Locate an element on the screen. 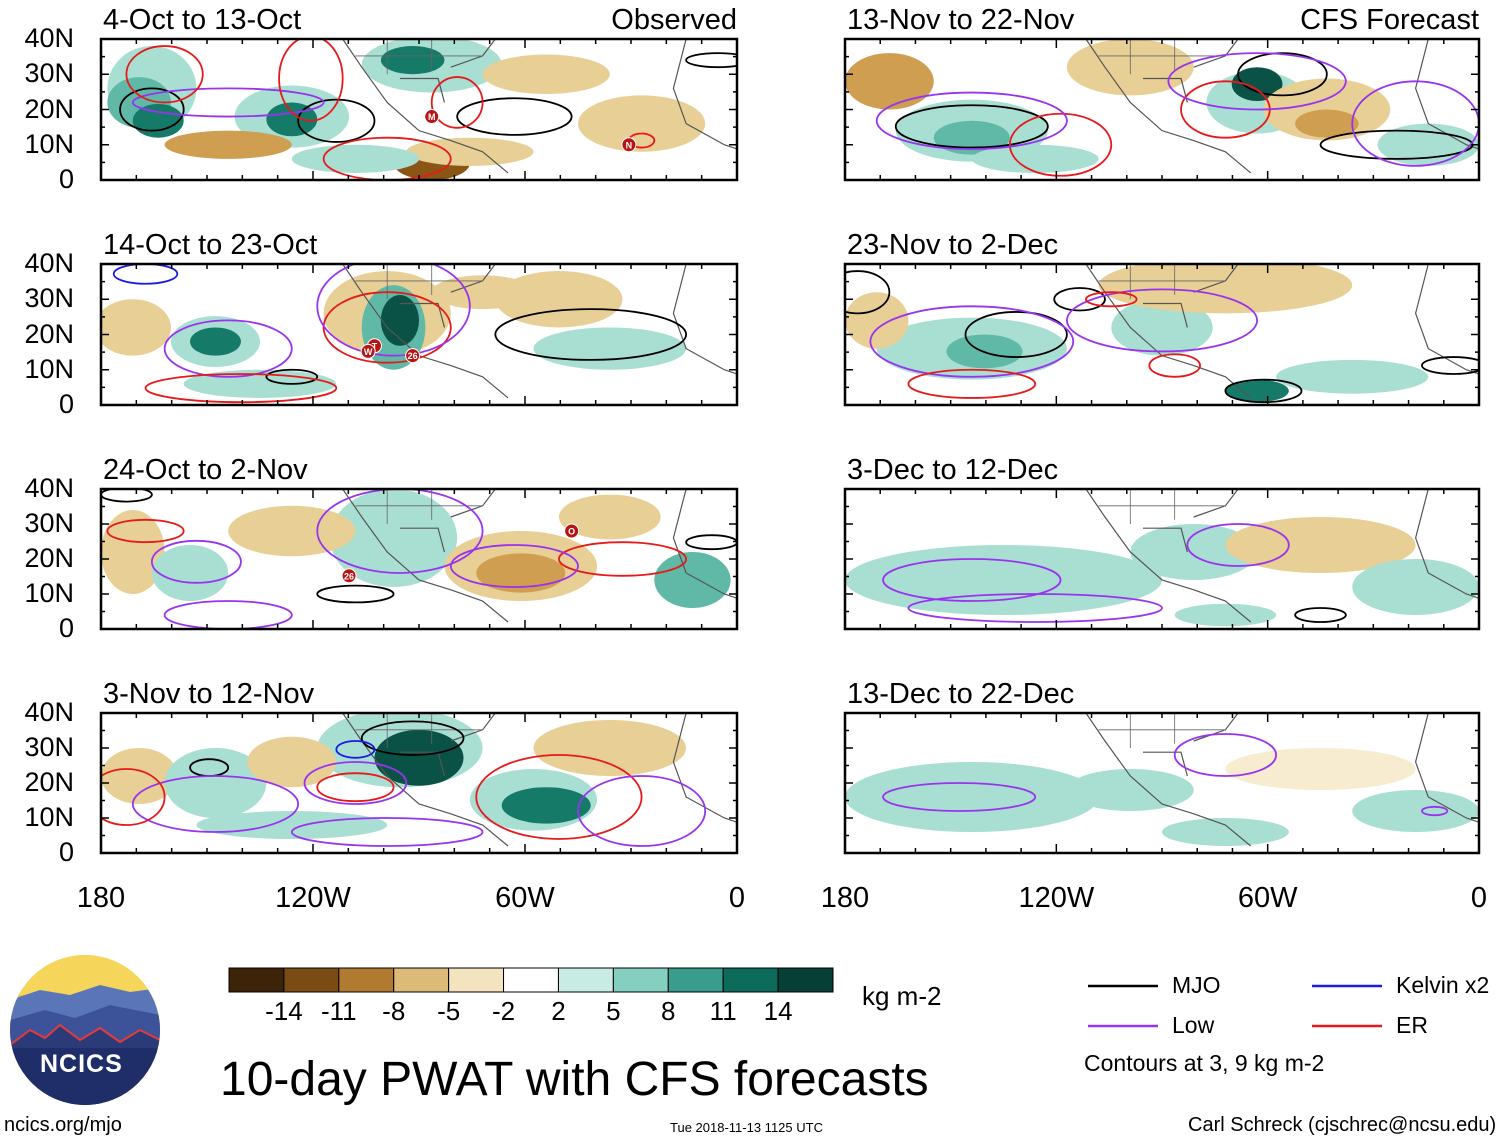 The width and height of the screenshot is (1510, 1141). panel-title: 13-Dec to 22-Dec is located at coordinates (961, 694).